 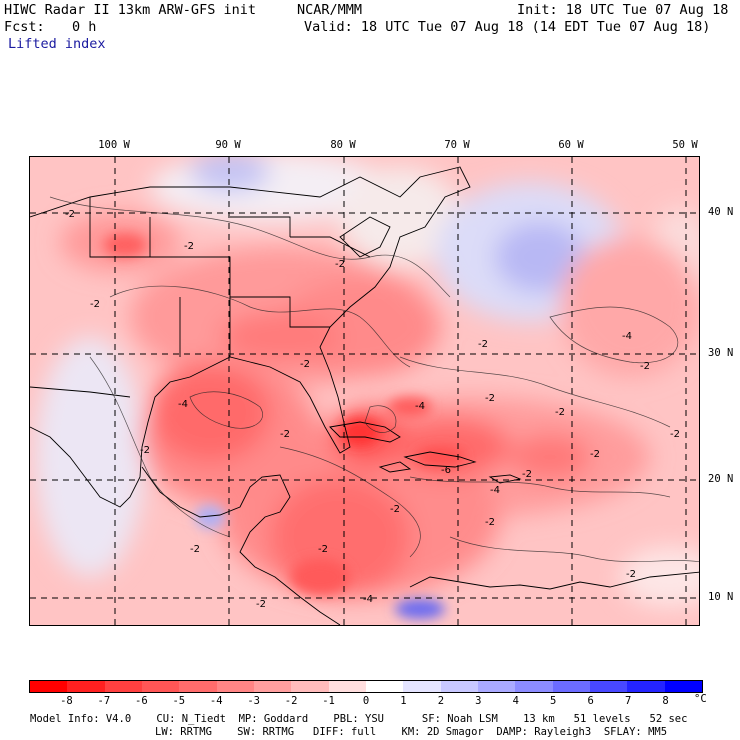 I want to click on colorbar-tick: -6, so click(x=141, y=701).